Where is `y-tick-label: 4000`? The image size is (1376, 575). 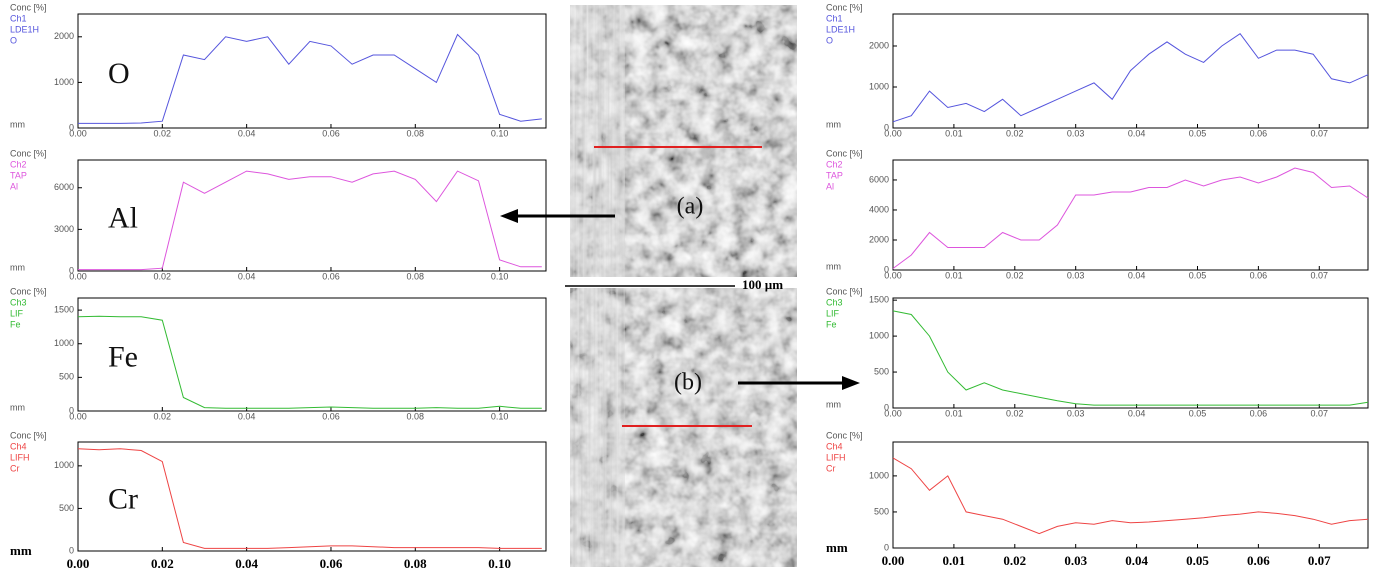 y-tick-label: 4000 is located at coordinates (879, 209).